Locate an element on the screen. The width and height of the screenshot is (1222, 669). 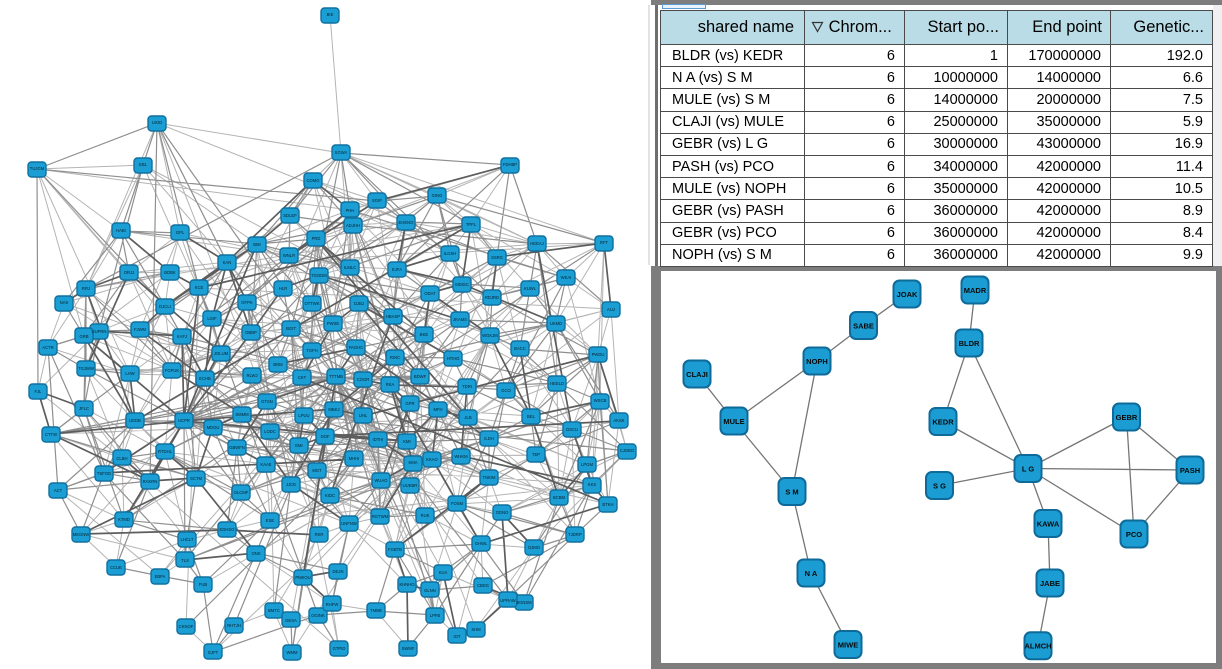
svg-text: MDOU is located at coordinates (213, 427).